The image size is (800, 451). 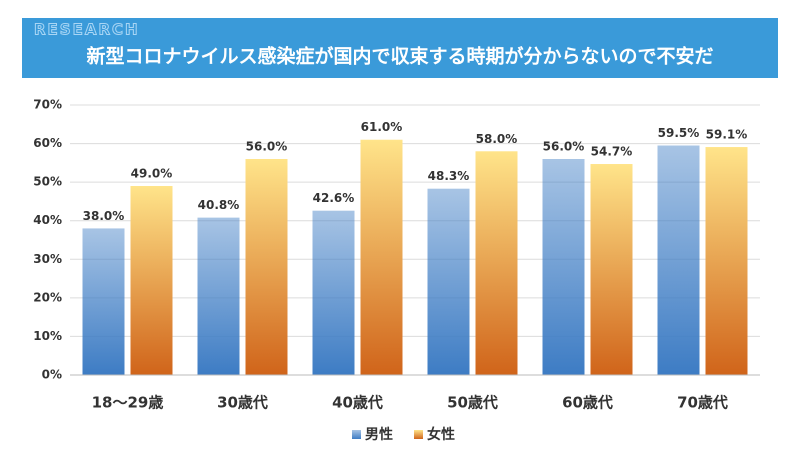 What do you see at coordinates (334, 198) in the screenshot?
I see `value-label: 42.6%` at bounding box center [334, 198].